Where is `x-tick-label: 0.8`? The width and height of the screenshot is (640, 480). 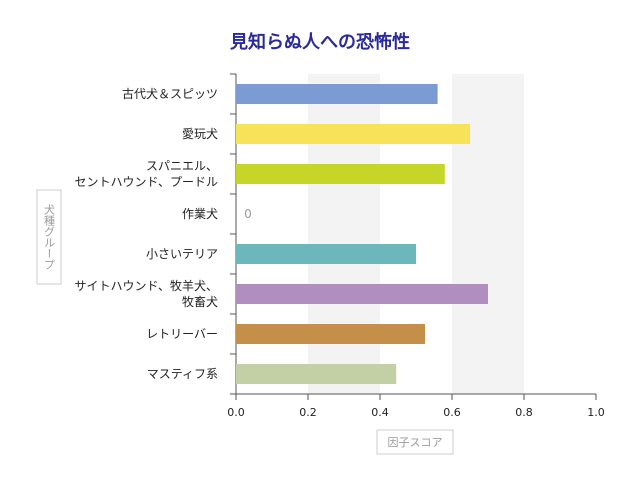 x-tick-label: 0.8 is located at coordinates (524, 412).